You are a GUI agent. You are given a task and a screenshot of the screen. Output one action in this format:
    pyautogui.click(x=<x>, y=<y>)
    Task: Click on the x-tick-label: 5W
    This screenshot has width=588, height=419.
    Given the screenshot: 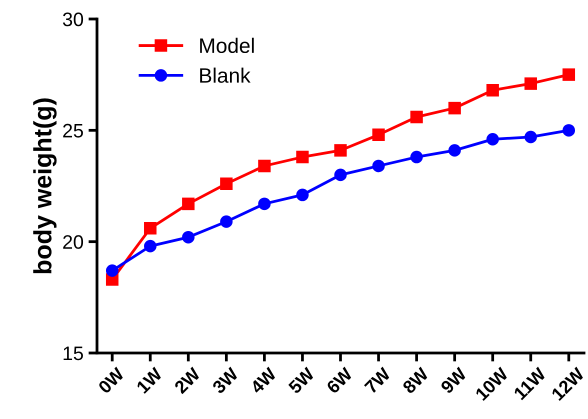 What is the action you would take?
    pyautogui.click(x=302, y=380)
    